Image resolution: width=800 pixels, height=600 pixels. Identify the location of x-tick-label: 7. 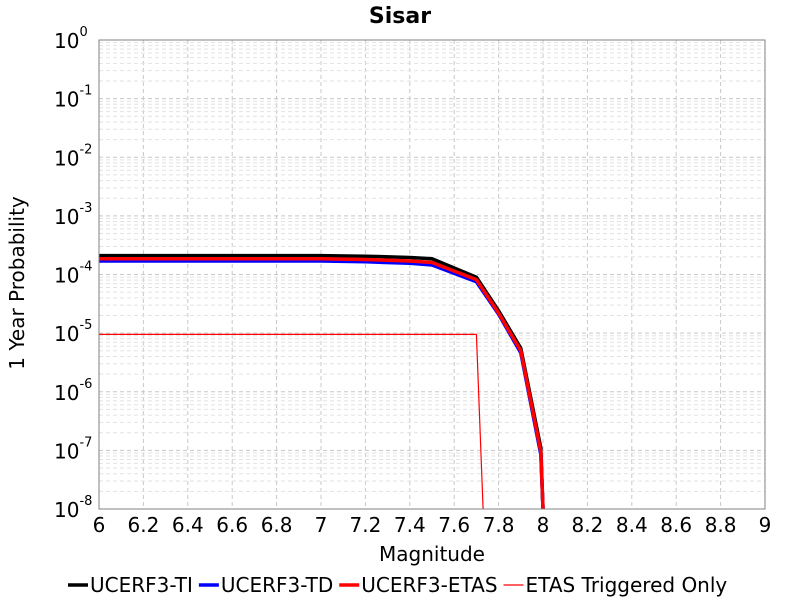
(321, 525).